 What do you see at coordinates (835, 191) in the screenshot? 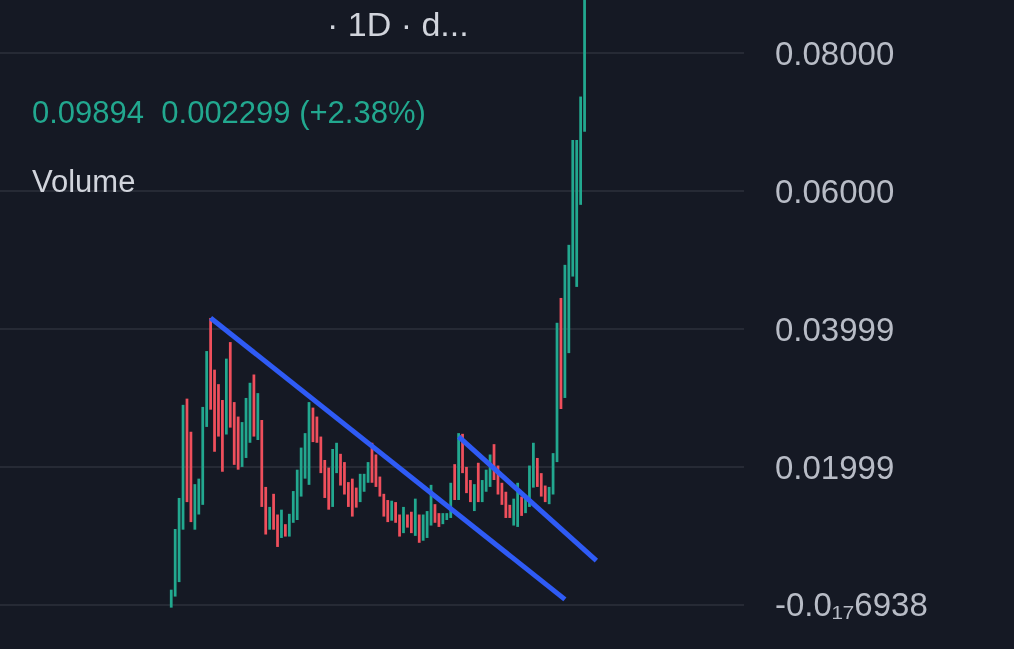
I see `y-tick-label: 0.06000` at bounding box center [835, 191].